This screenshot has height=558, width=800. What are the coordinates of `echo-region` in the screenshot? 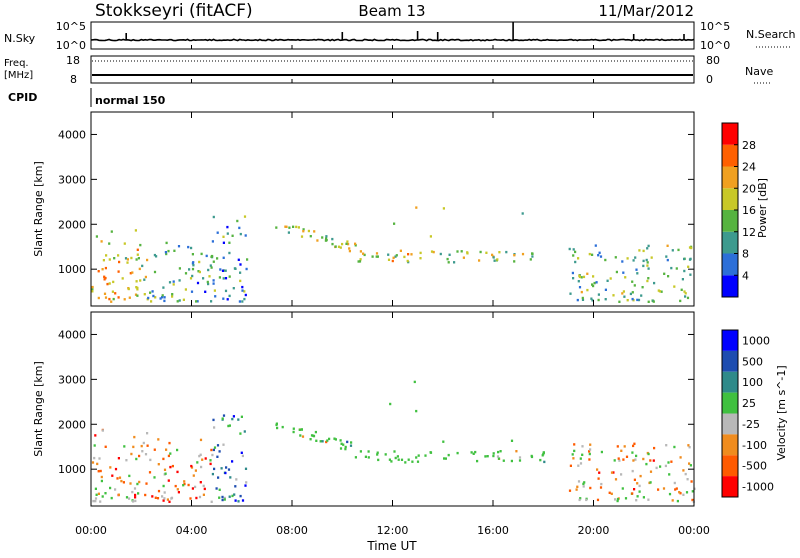 It's located at (229, 458).